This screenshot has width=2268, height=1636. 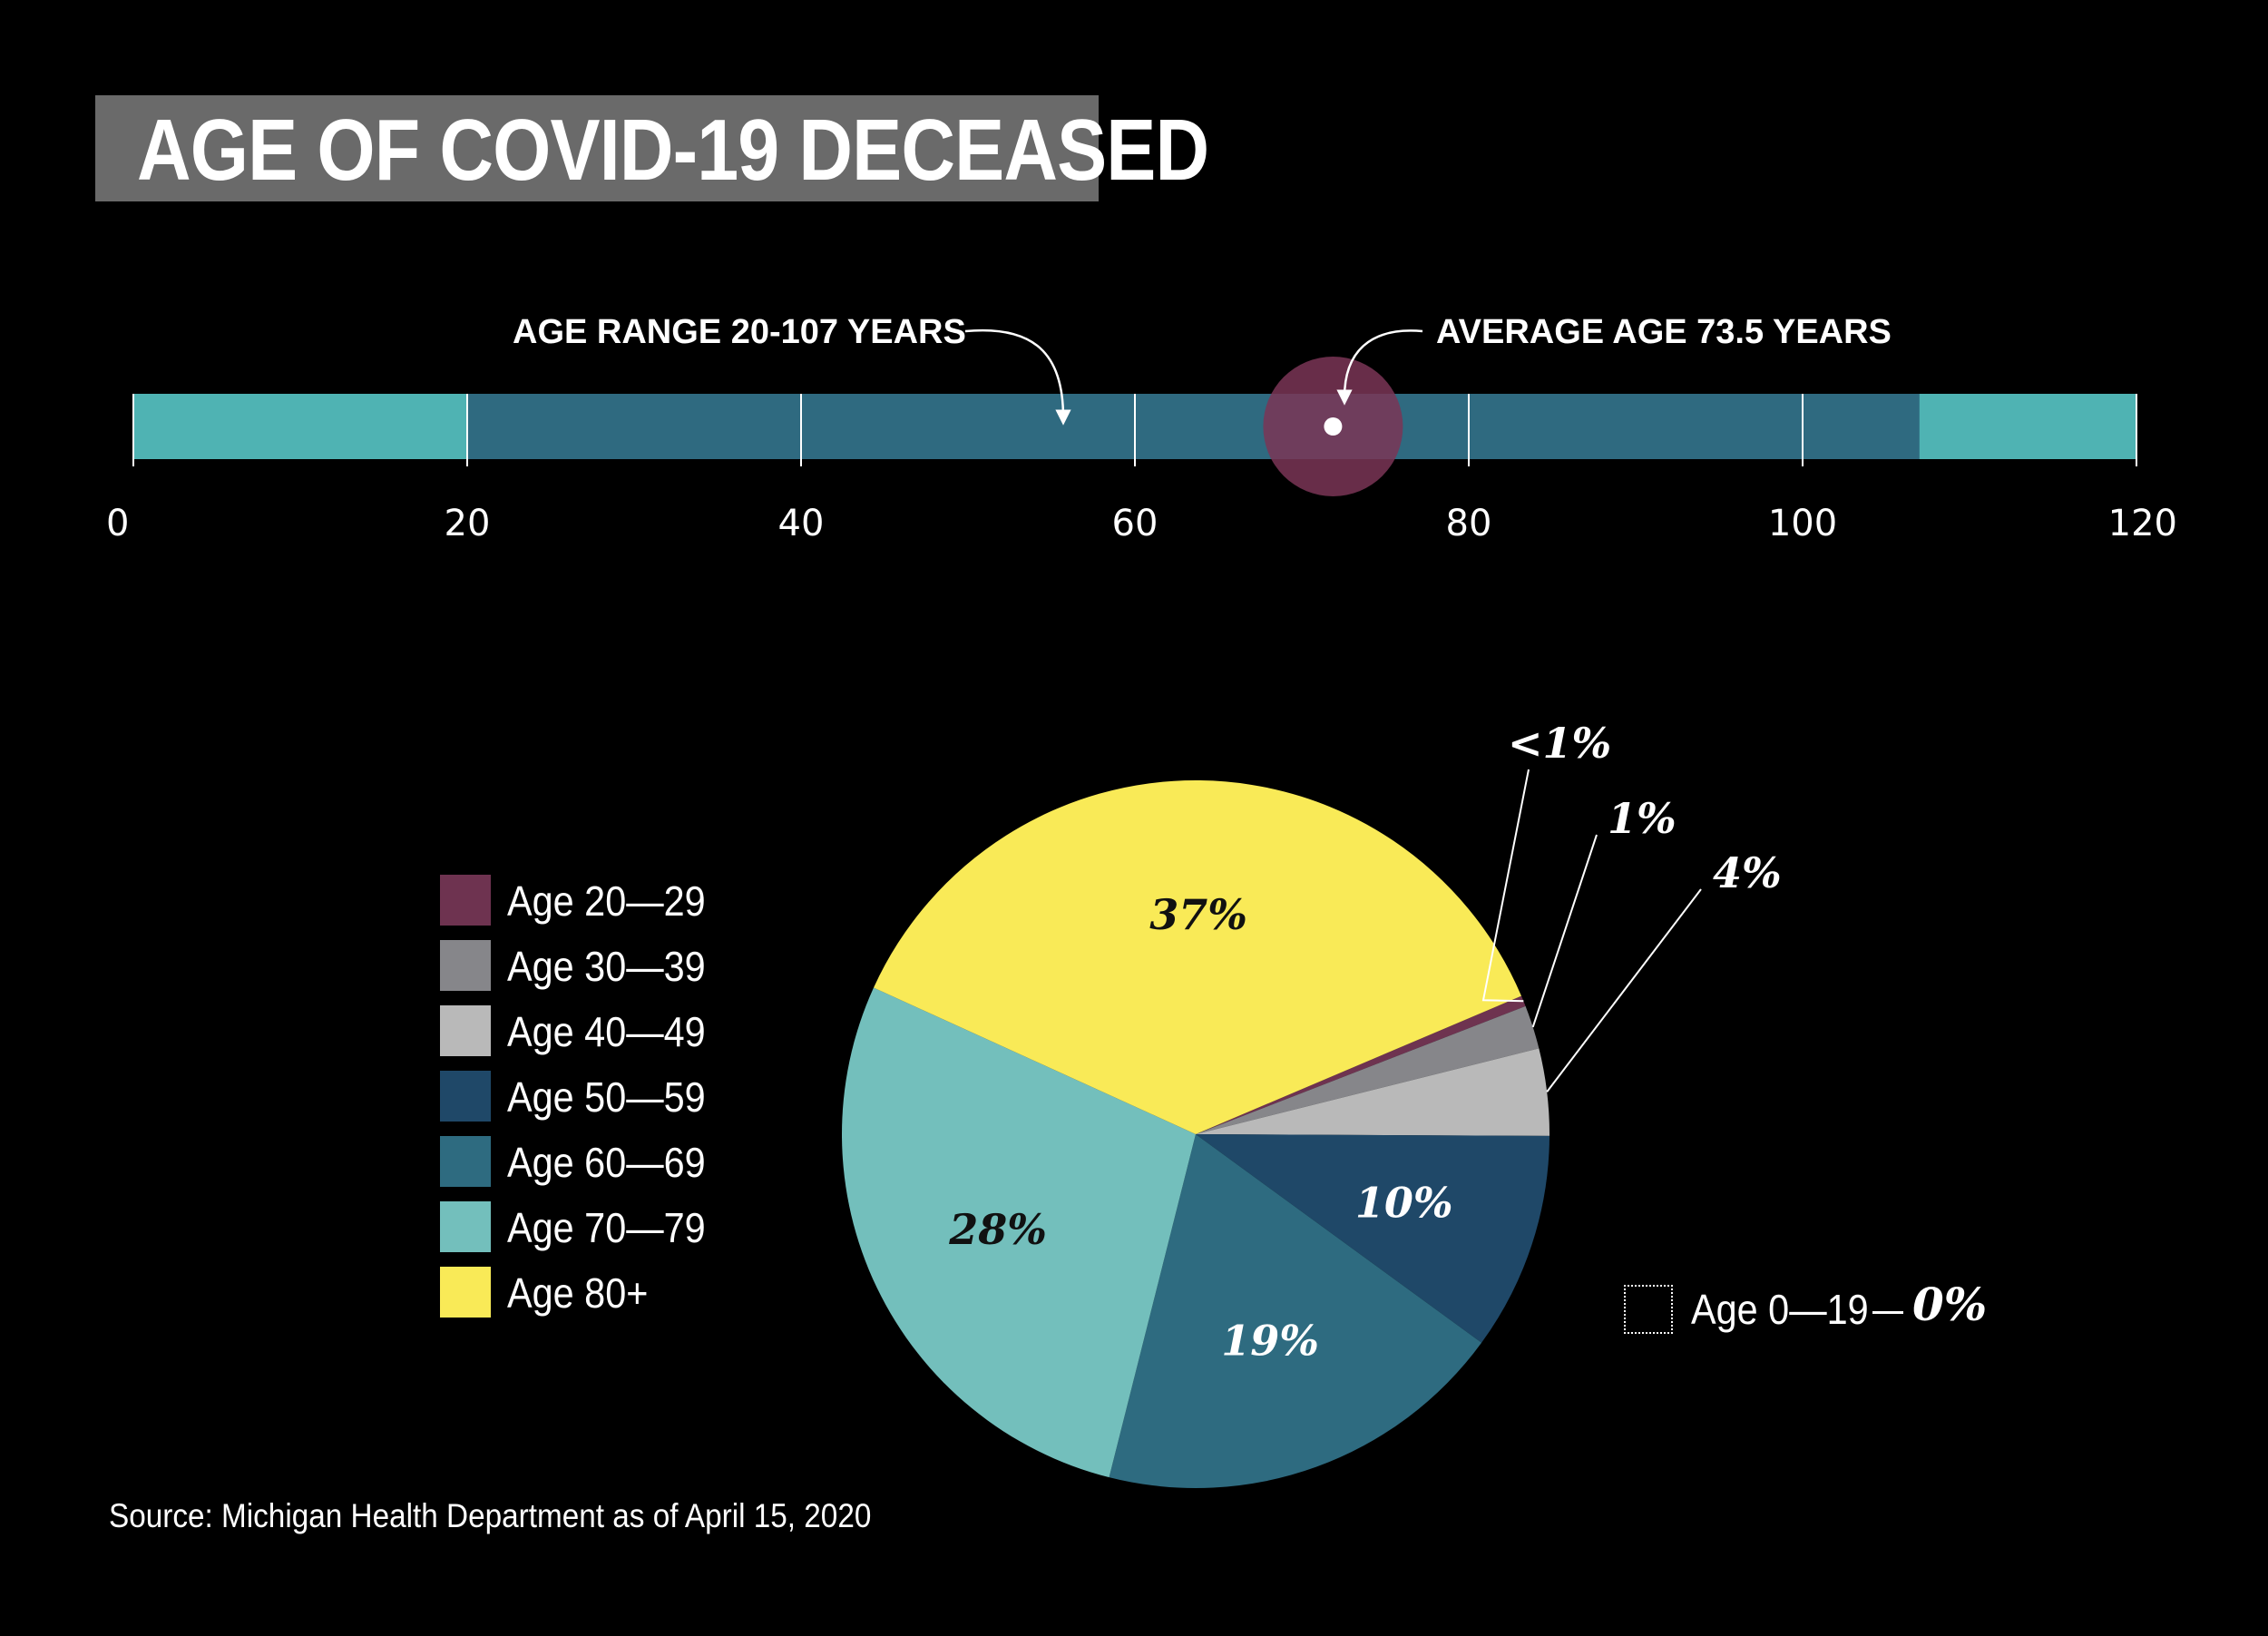 What do you see at coordinates (739, 332) in the screenshot?
I see `age-range-annotation: AGE RANGE 20-107 YEARS` at bounding box center [739, 332].